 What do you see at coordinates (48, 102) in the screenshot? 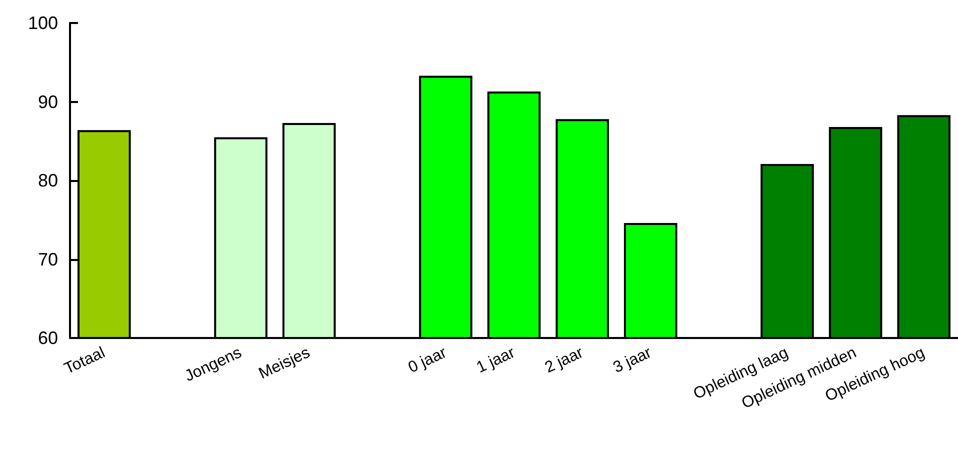
I see `y-tick-label: 90` at bounding box center [48, 102].